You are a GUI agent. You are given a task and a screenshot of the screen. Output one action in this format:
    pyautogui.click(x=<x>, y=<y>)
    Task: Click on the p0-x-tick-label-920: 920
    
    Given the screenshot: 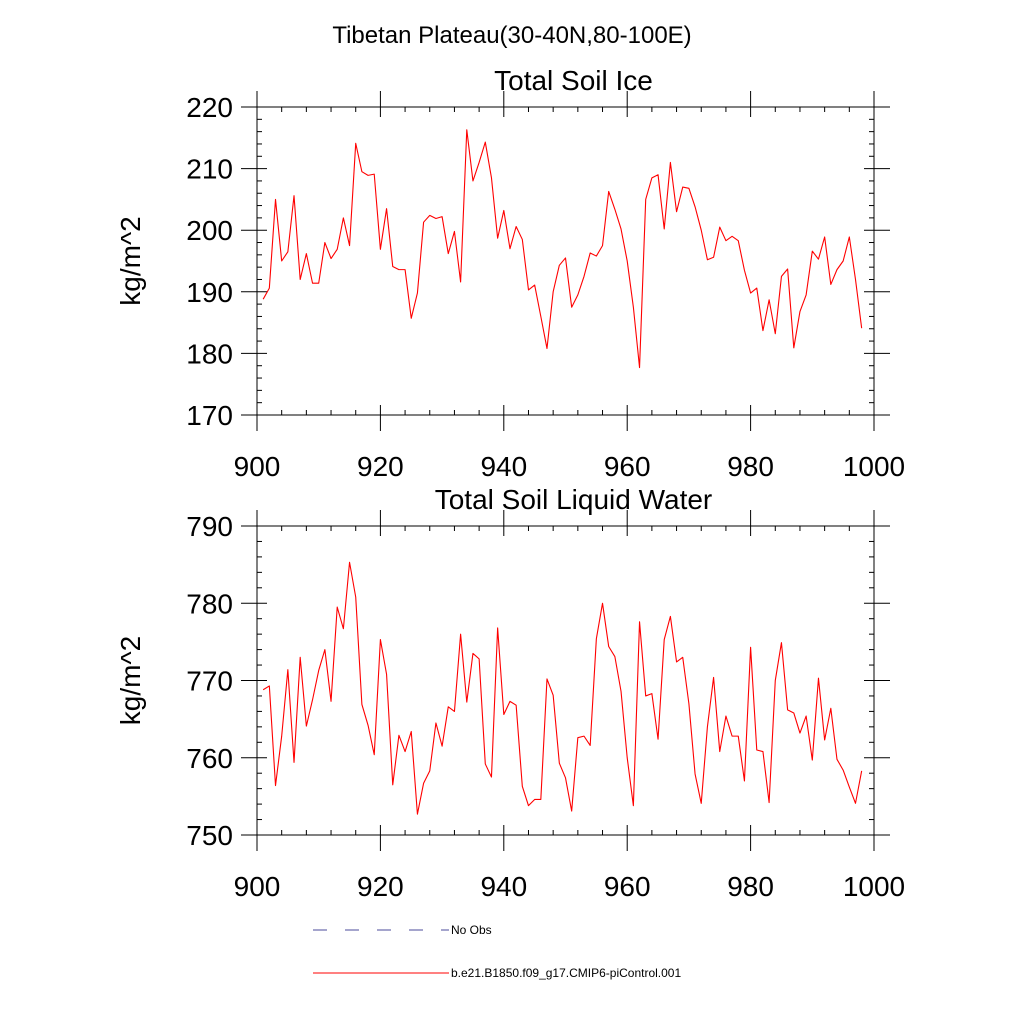 What is the action you would take?
    pyautogui.click(x=380, y=466)
    